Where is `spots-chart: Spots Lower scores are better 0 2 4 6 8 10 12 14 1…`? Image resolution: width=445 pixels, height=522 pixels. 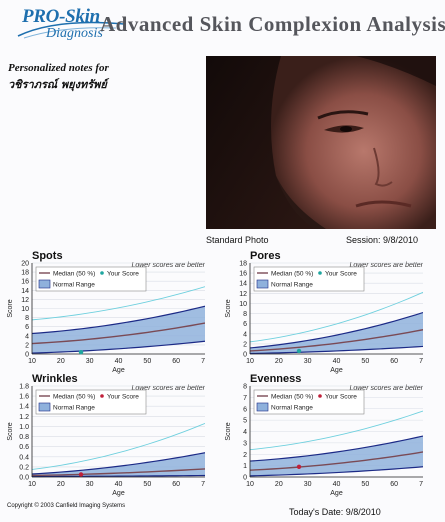 spots-chart: Spots Lower scores are better 0 2 4 6 8 10 12 14 1… is located at coordinates (102, 312).